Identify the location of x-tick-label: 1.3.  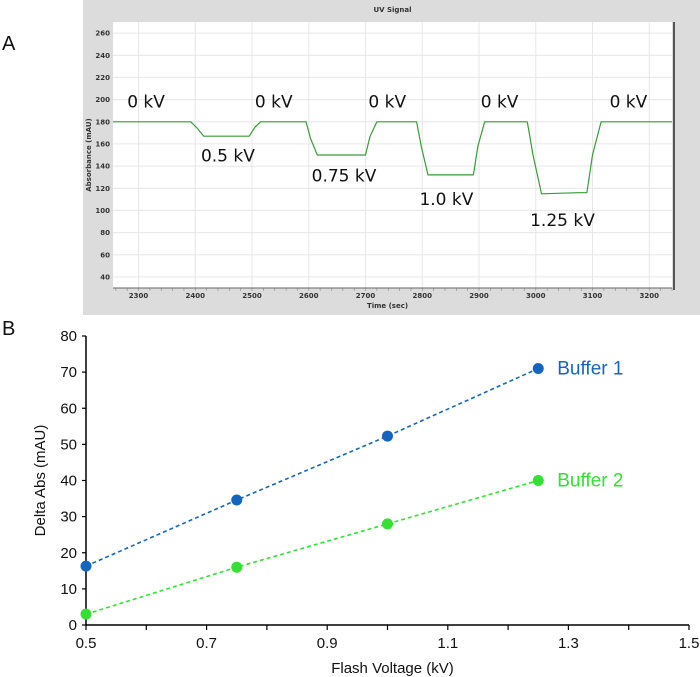
(568, 643).